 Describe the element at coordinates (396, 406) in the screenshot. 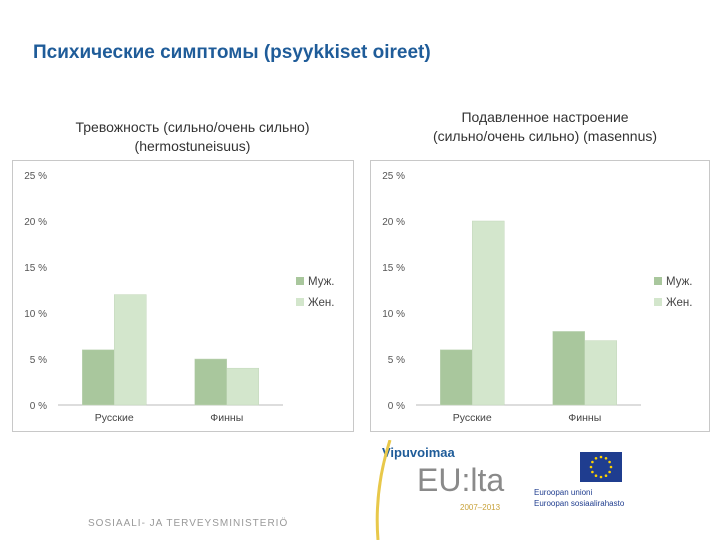

I see `chart2-ytick-label: 0 %` at that location.